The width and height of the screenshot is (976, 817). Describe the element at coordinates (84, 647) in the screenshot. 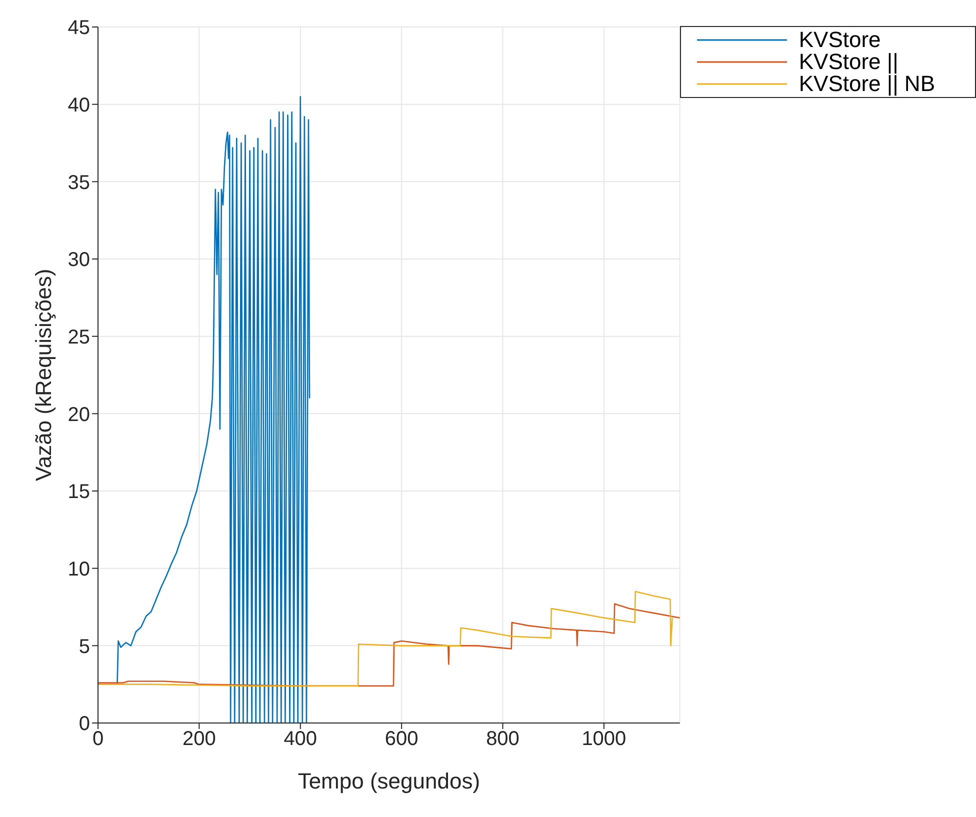

I see `y-tick-label: 5` at that location.